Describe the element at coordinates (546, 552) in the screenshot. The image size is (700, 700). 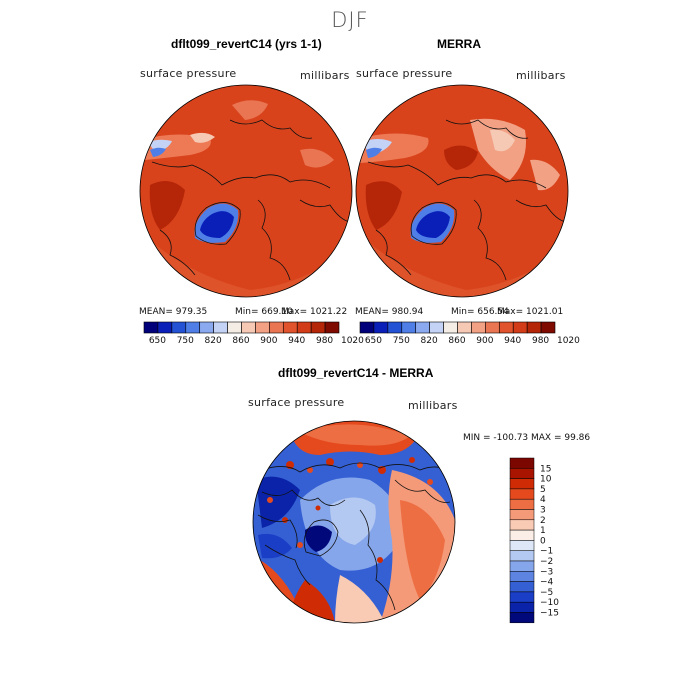
I see `colorbar-3-tick-label: −1` at that location.